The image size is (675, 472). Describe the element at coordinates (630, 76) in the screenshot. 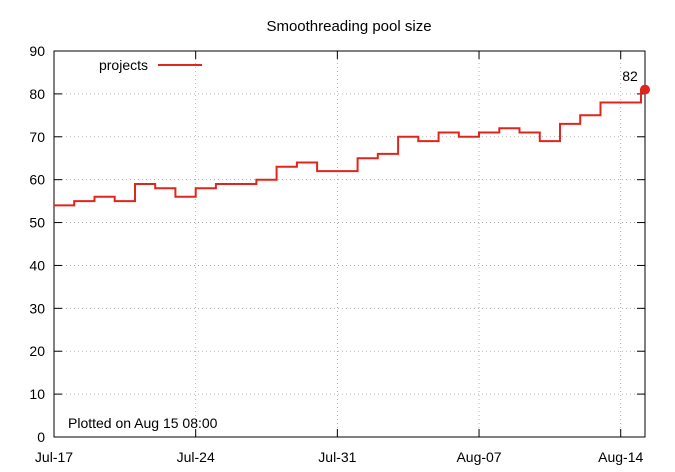

I see `last-value-label: 82` at that location.